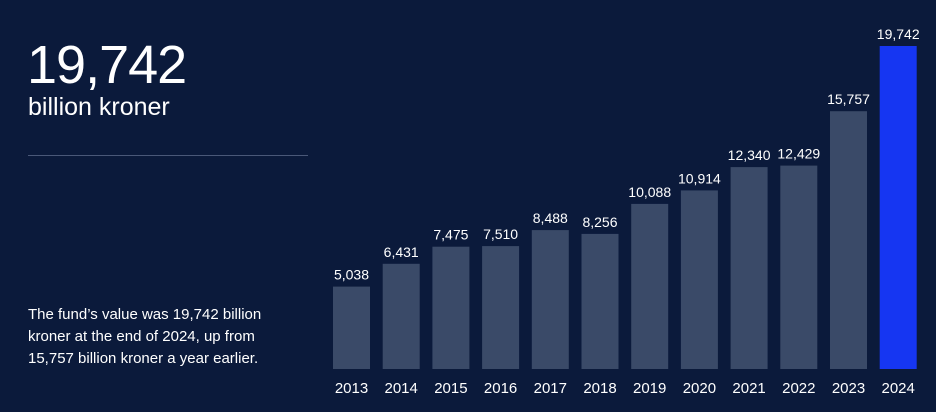 The image size is (936, 412). I want to click on divider, so click(168, 155).